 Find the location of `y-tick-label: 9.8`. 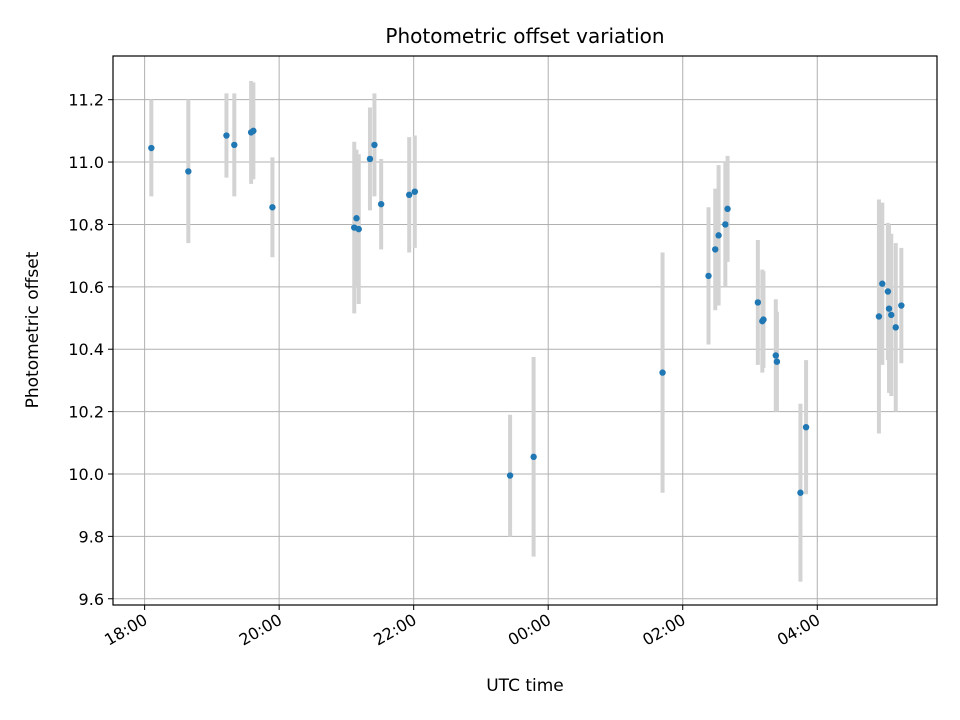

y-tick-label: 9.8 is located at coordinates (91, 536).